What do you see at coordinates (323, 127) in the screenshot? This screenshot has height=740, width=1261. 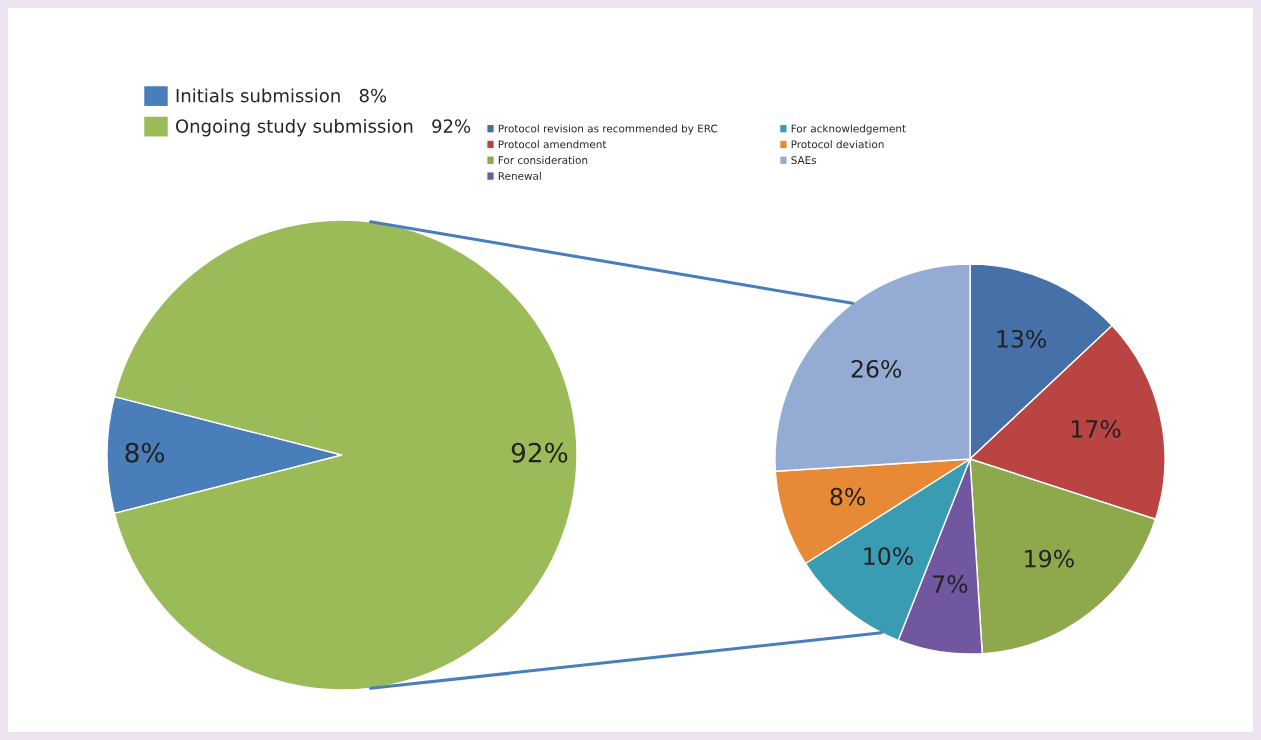 I see `legend-label: Ongoing study submission 92%` at bounding box center [323, 127].